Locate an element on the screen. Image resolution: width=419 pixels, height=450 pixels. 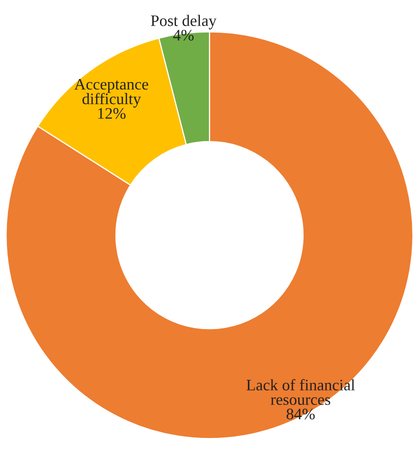
slice-label: Acceptance difficulty is located at coordinates (111, 93).